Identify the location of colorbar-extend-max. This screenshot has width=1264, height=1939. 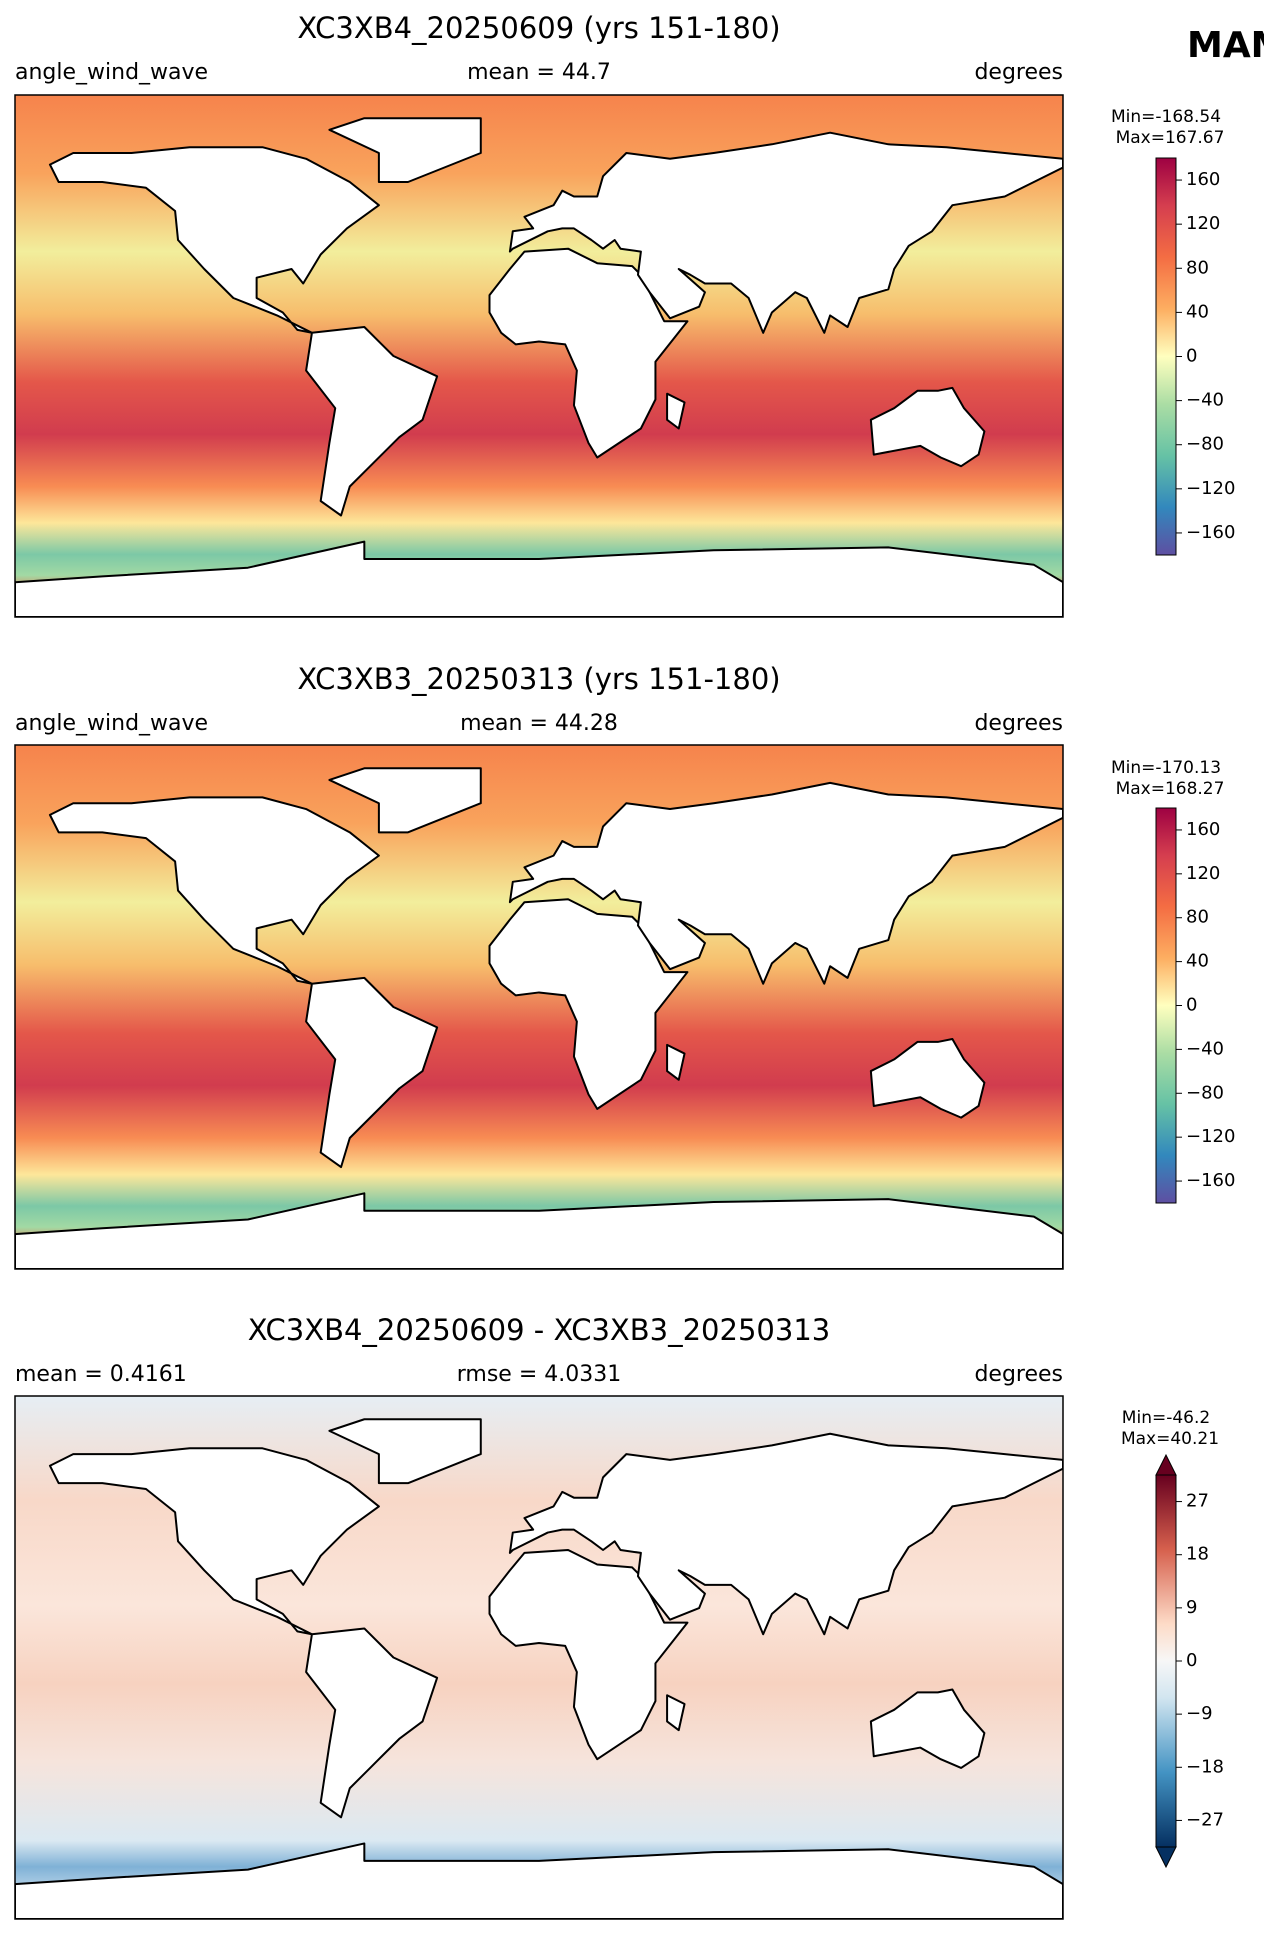
(1166, 1464).